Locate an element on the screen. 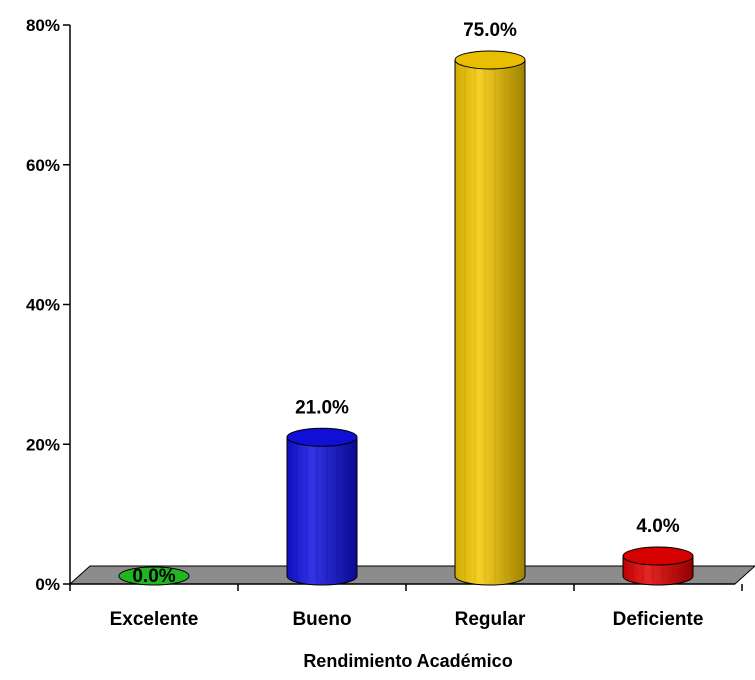  x-tick-label: Excelente is located at coordinates (154, 619).